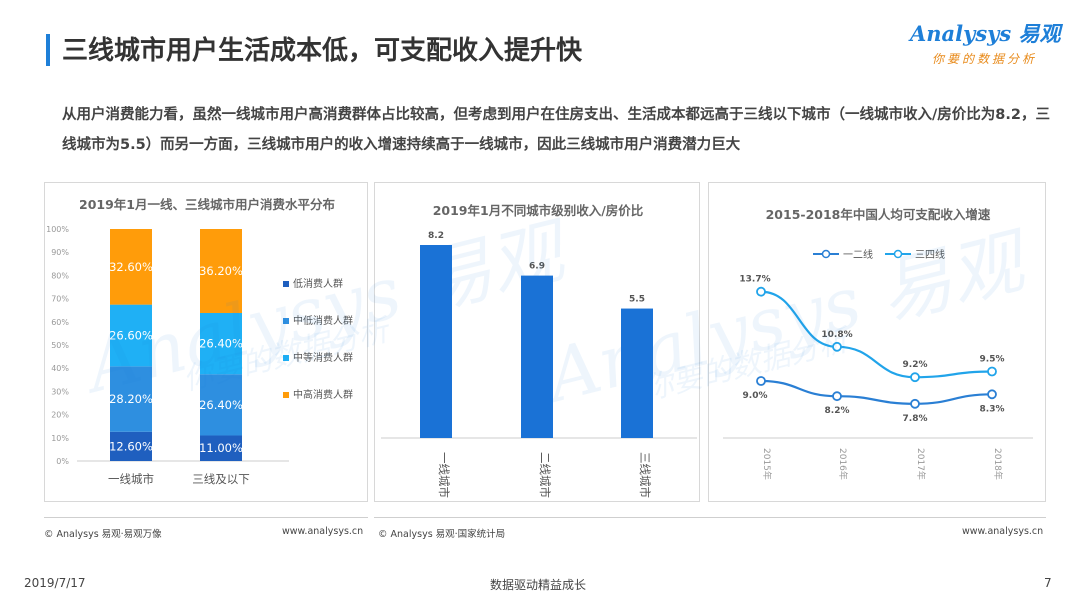 This screenshot has height=608, width=1080. What do you see at coordinates (930, 254) in the screenshot?
I see `legend-label: 三四线` at bounding box center [930, 254].